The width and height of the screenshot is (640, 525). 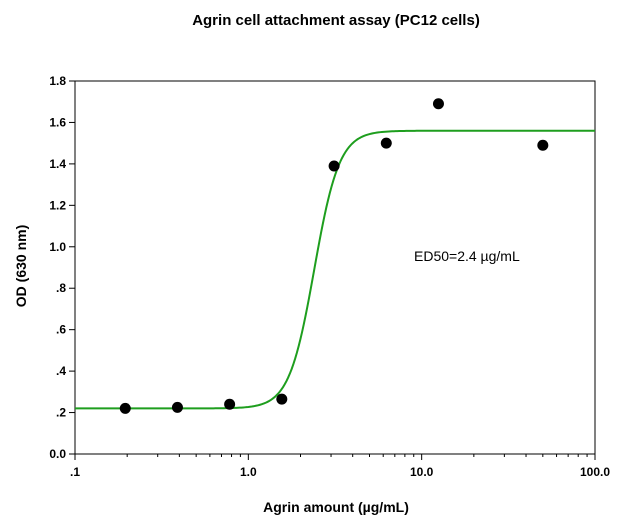 What do you see at coordinates (61, 330) in the screenshot?
I see `y-tick-label: .6` at bounding box center [61, 330].